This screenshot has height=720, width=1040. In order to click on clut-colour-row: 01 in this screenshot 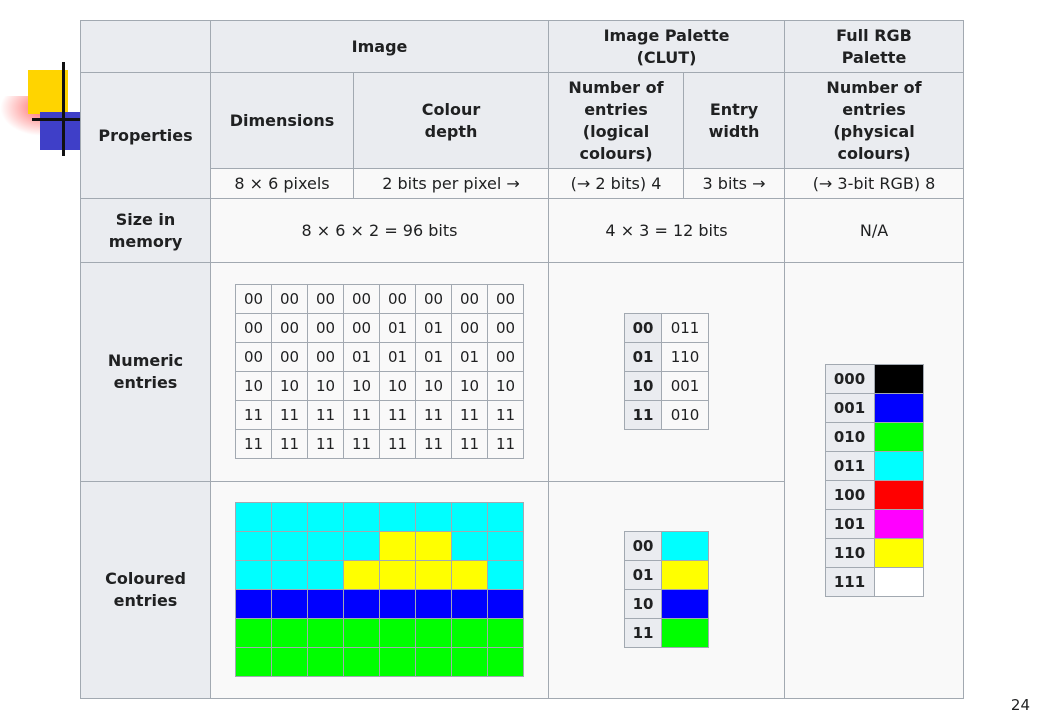, I will do `click(667, 575)`.